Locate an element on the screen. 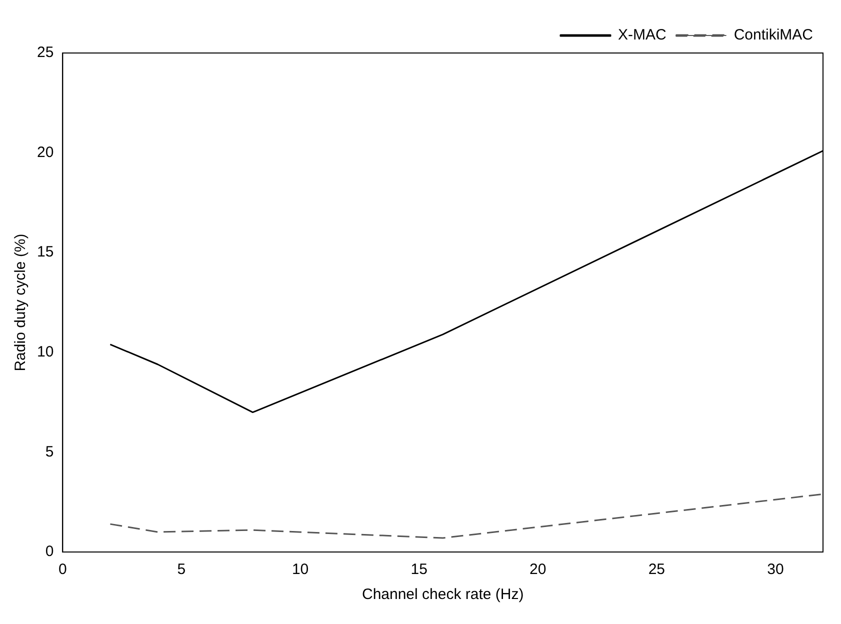 This screenshot has height=624, width=841. y-axis-title: Radio duty cycle (%) is located at coordinates (21, 303).